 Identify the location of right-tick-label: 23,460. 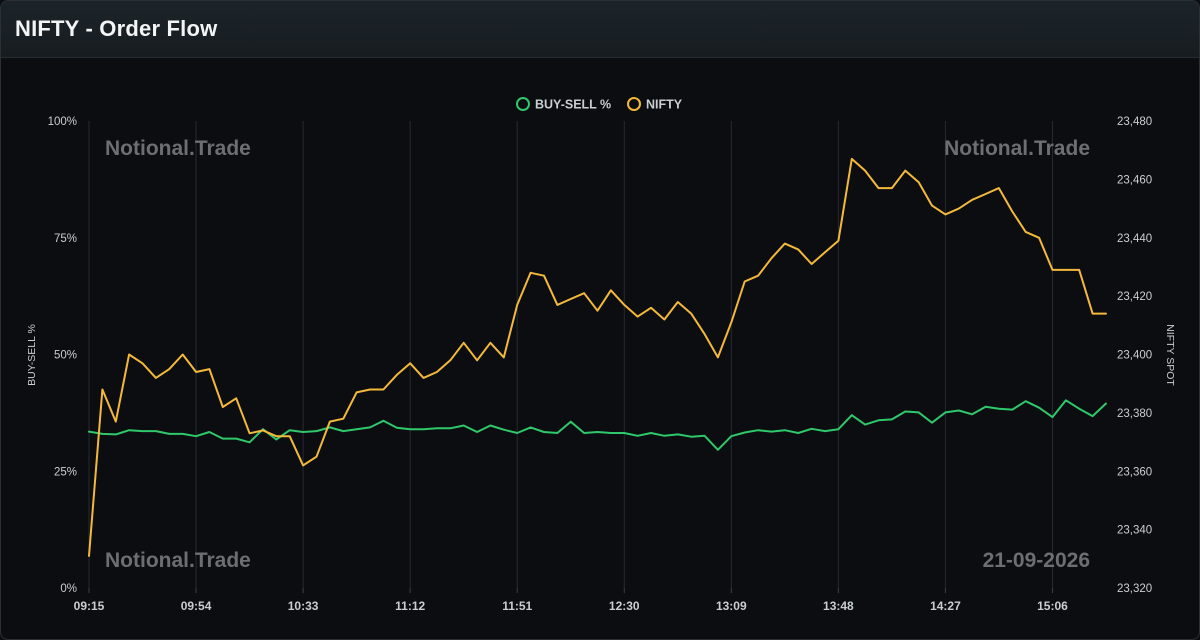
(1134, 180).